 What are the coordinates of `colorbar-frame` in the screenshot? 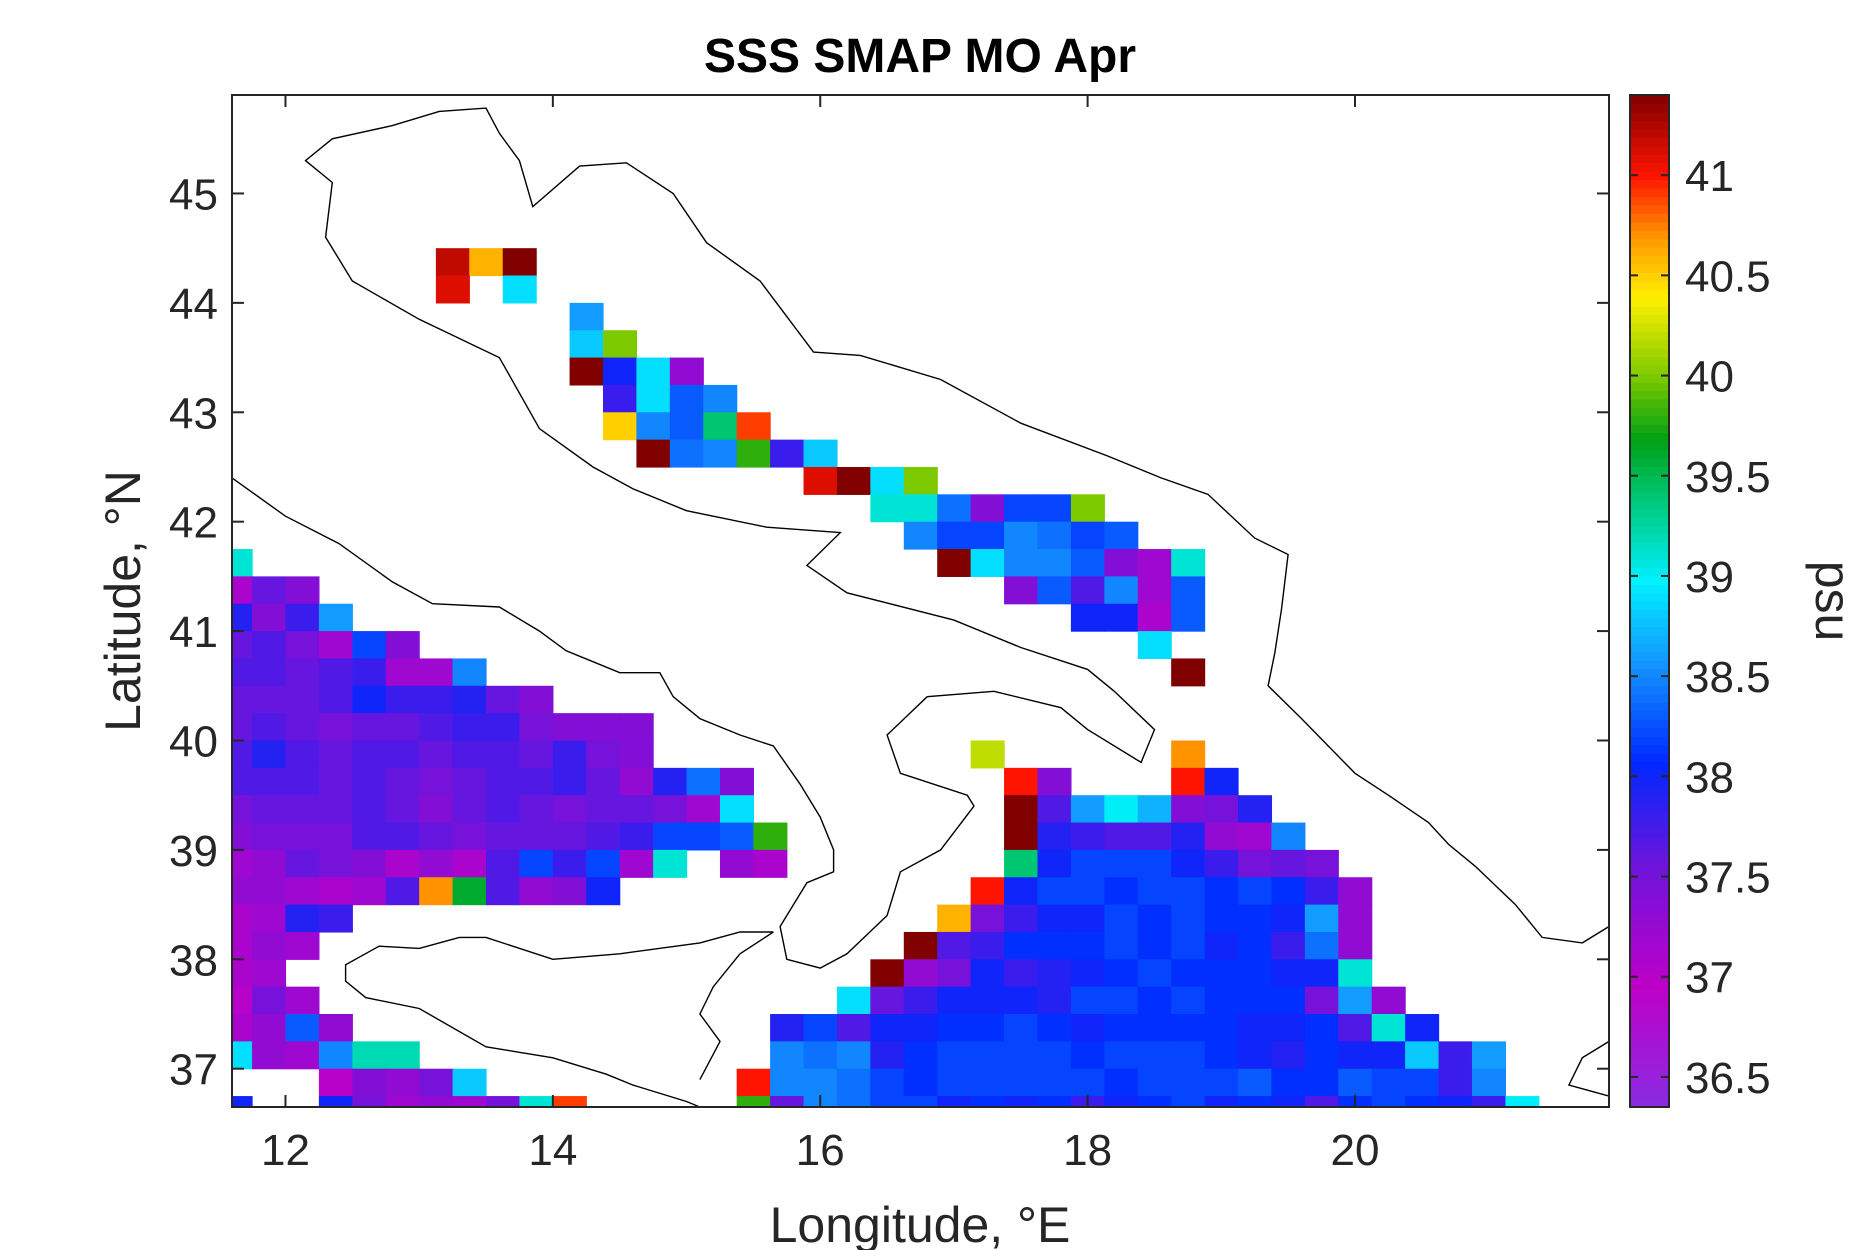 It's located at (1649, 601).